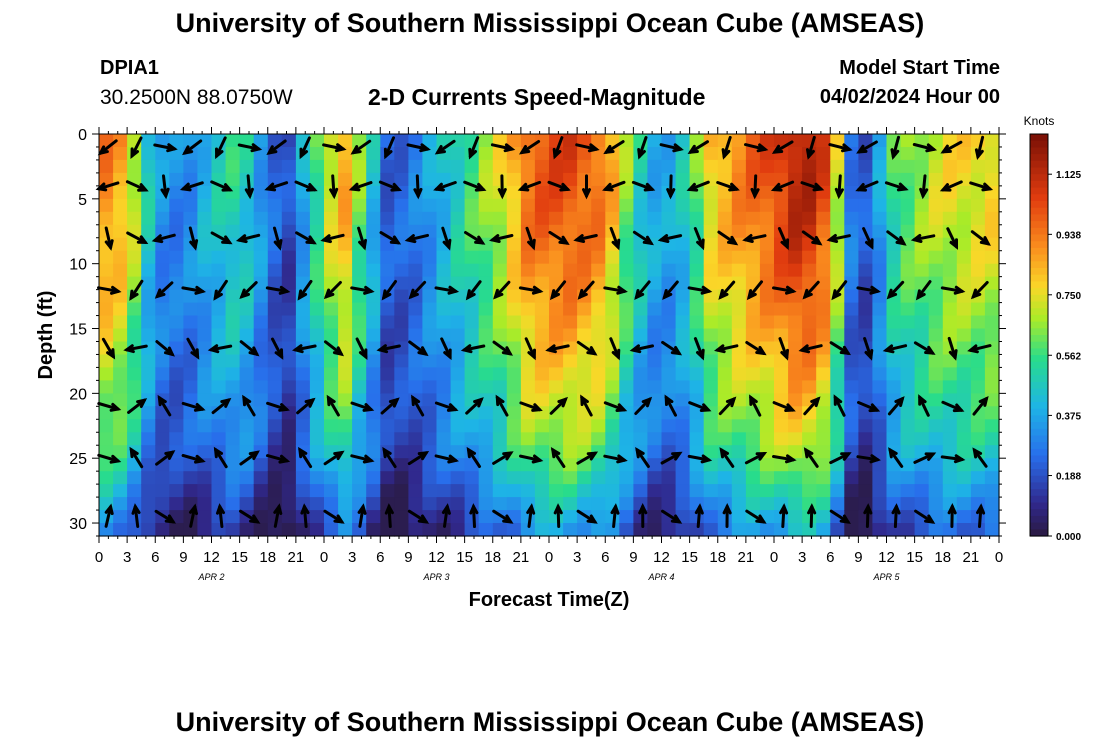 The width and height of the screenshot is (1100, 750). What do you see at coordinates (577, 557) in the screenshot?
I see `x-tick-label: 3` at bounding box center [577, 557].